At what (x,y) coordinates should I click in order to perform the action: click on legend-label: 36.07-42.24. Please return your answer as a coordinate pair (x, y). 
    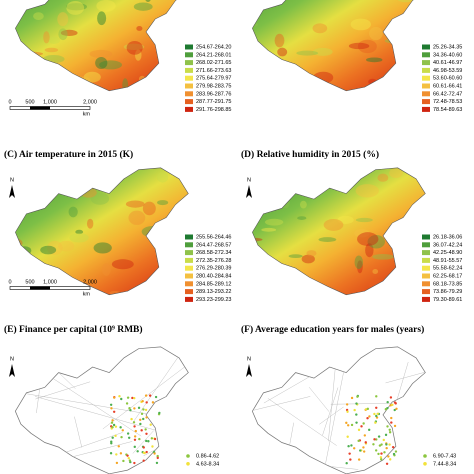
    Looking at the image, I should click on (447, 245).